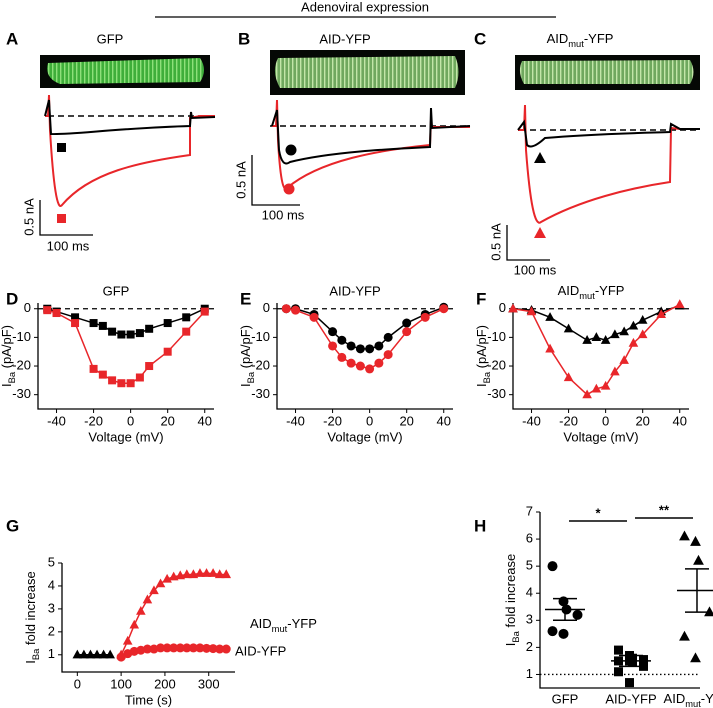 The image size is (713, 708). I want to click on y-tick-label: 5, so click(529, 565).